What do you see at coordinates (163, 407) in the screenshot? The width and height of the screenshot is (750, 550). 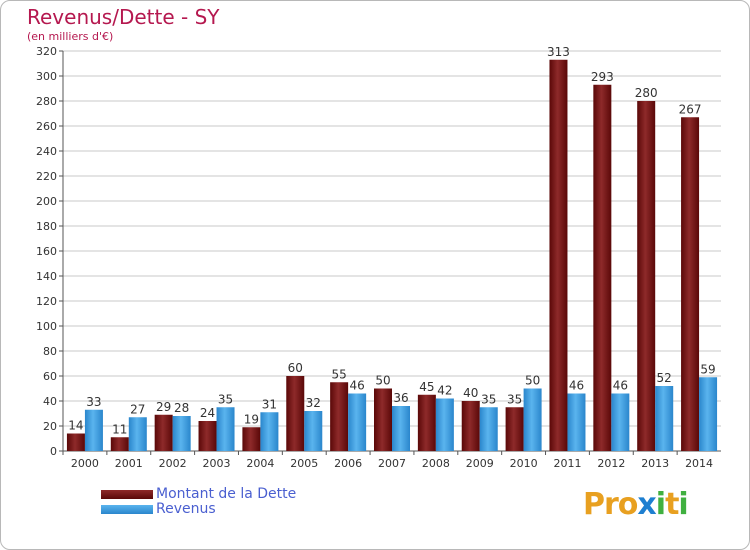 I see `data-label-debt: 29` at bounding box center [163, 407].